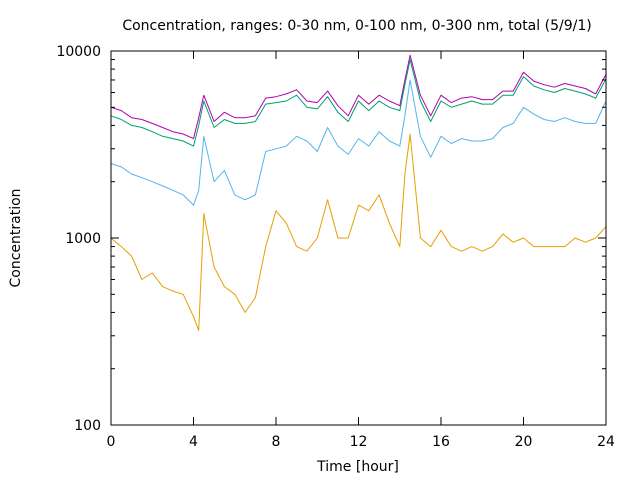 The width and height of the screenshot is (640, 480). I want to click on x-tick-label: 0, so click(111, 442).